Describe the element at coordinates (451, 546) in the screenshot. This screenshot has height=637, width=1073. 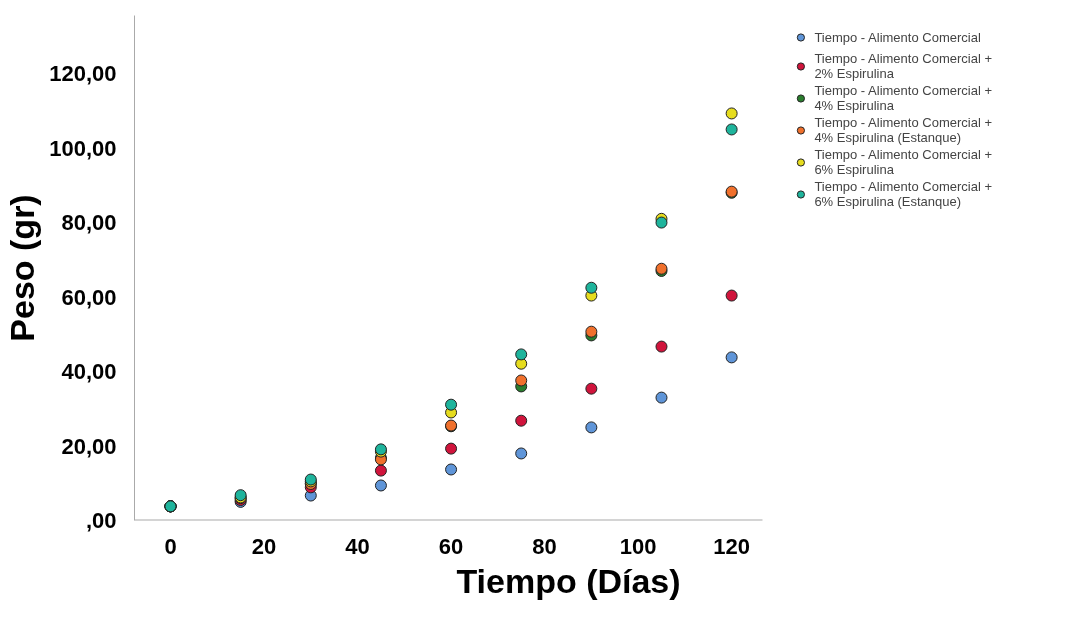
I see `x-tick-label: 60` at that location.